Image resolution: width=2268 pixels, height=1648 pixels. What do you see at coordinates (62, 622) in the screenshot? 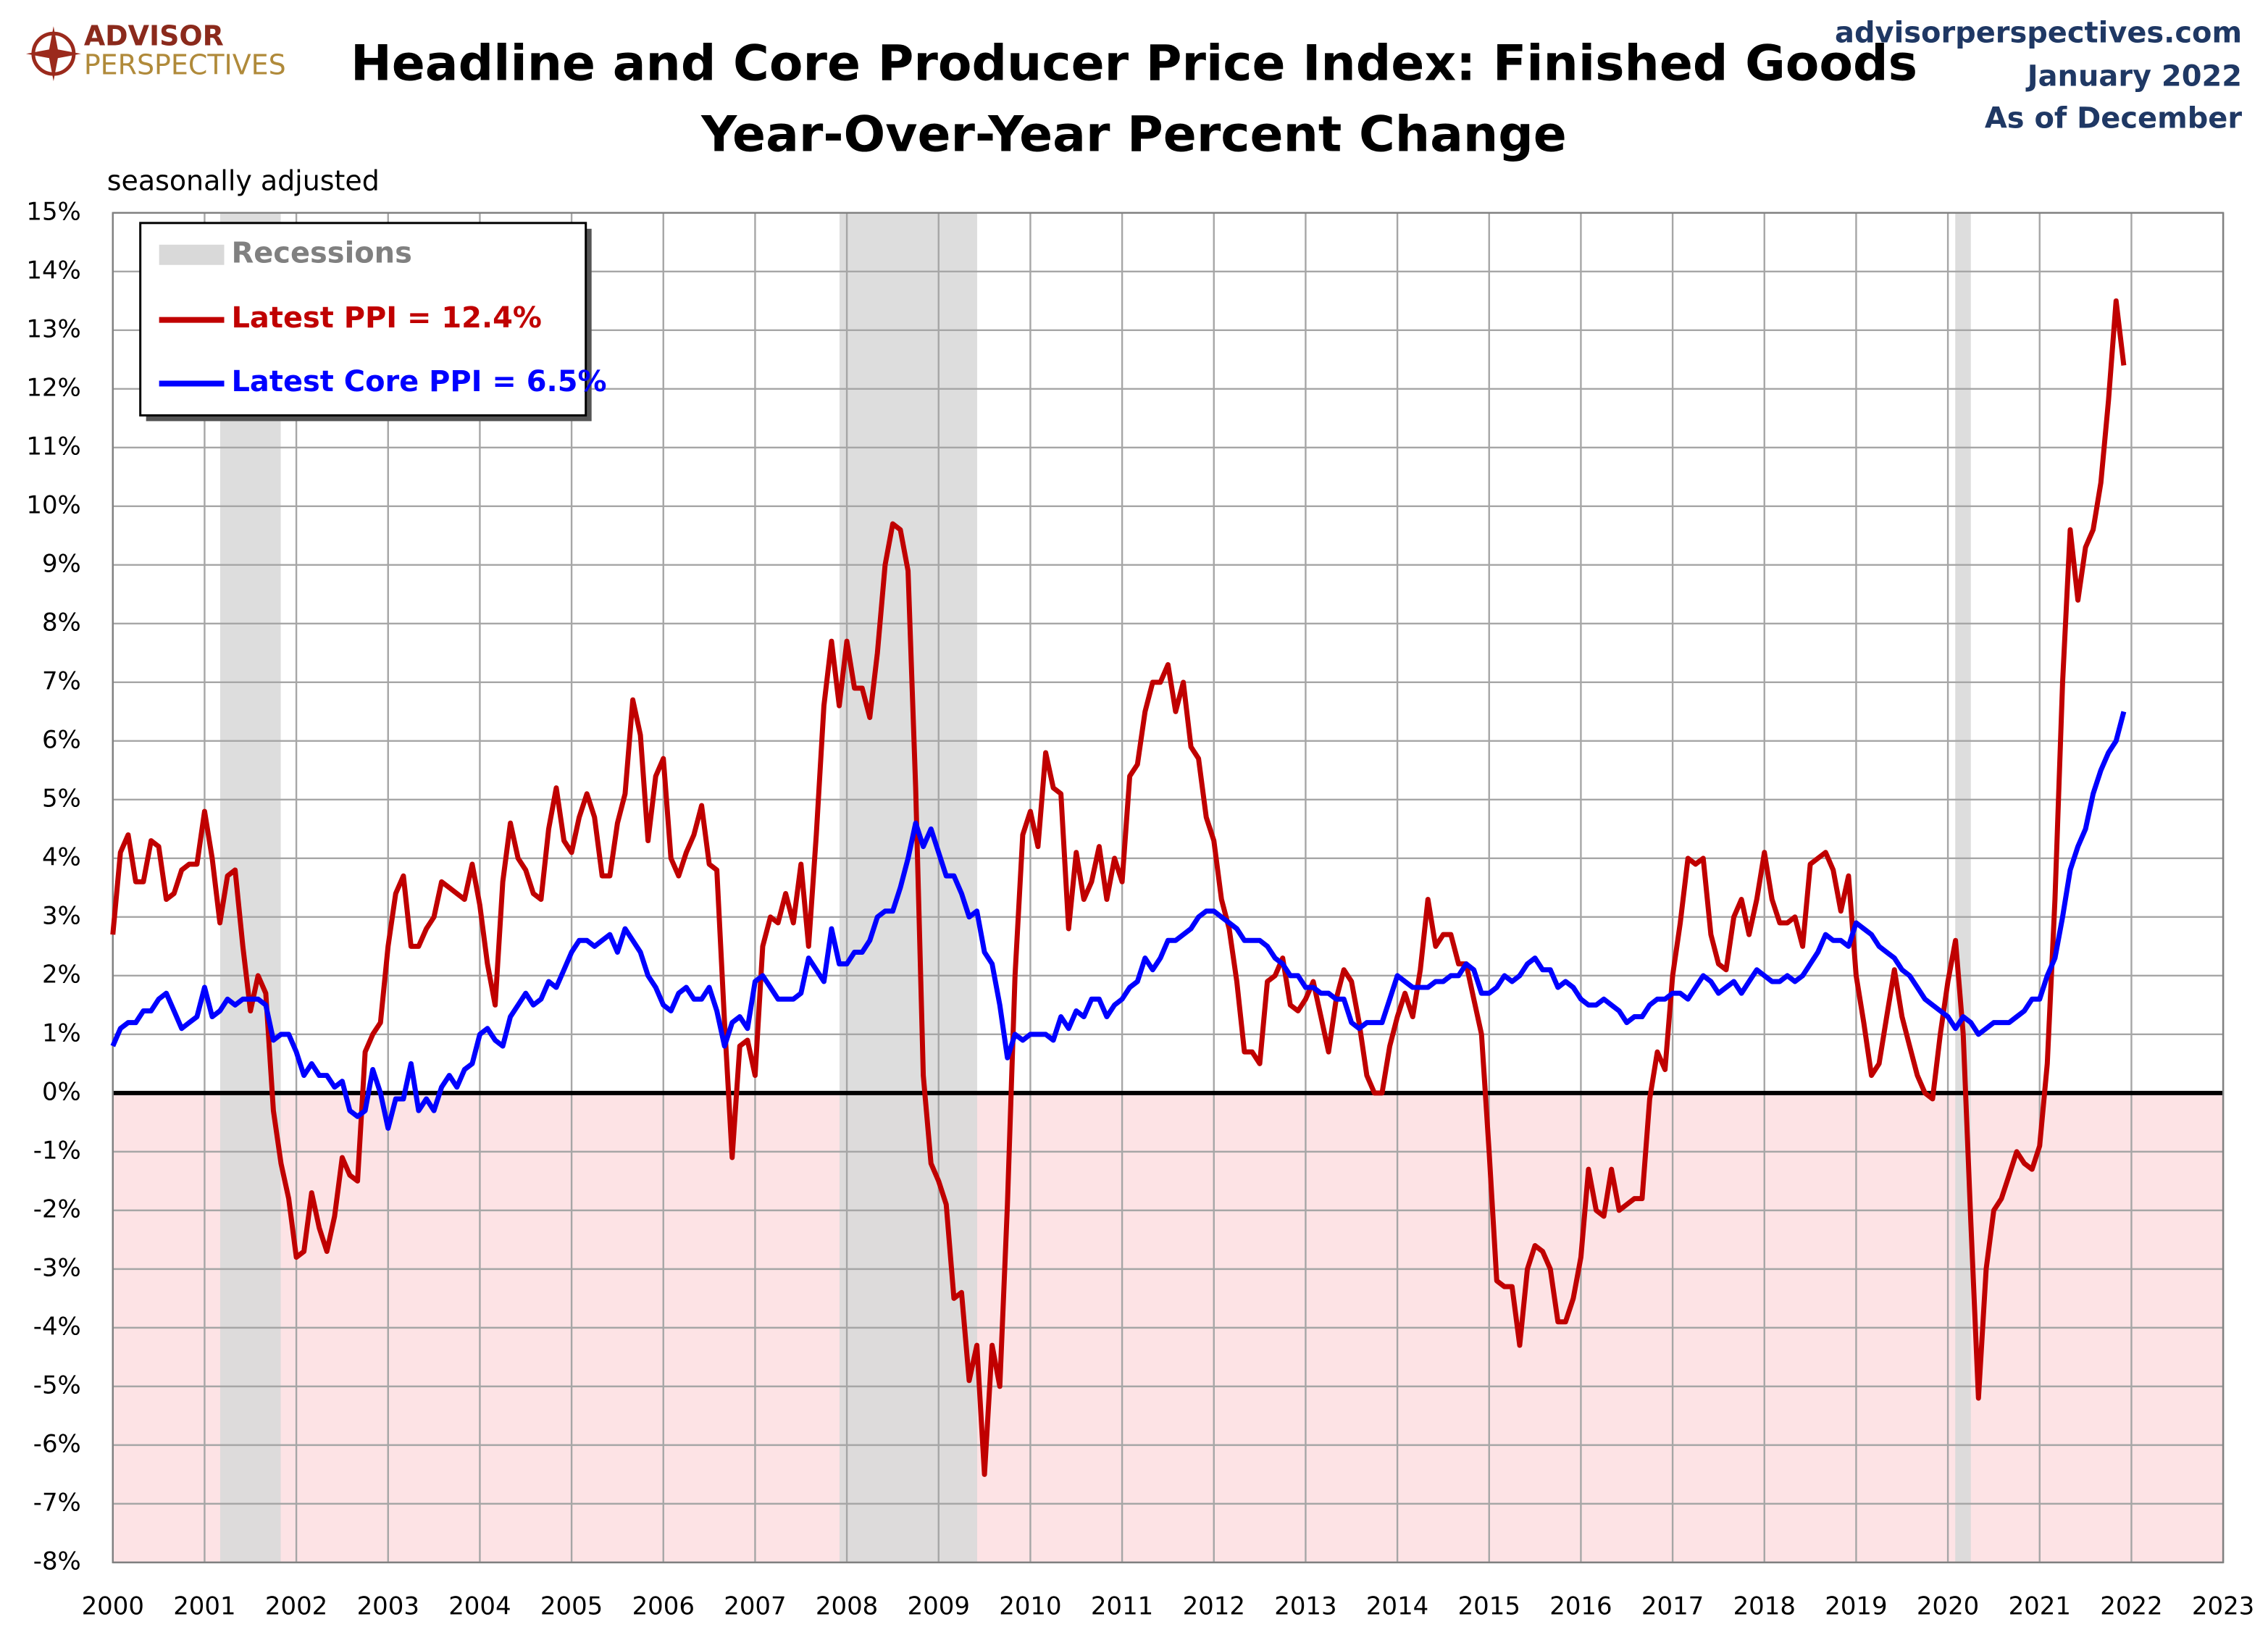
I see `y-tick-label: 8%` at bounding box center [62, 622].